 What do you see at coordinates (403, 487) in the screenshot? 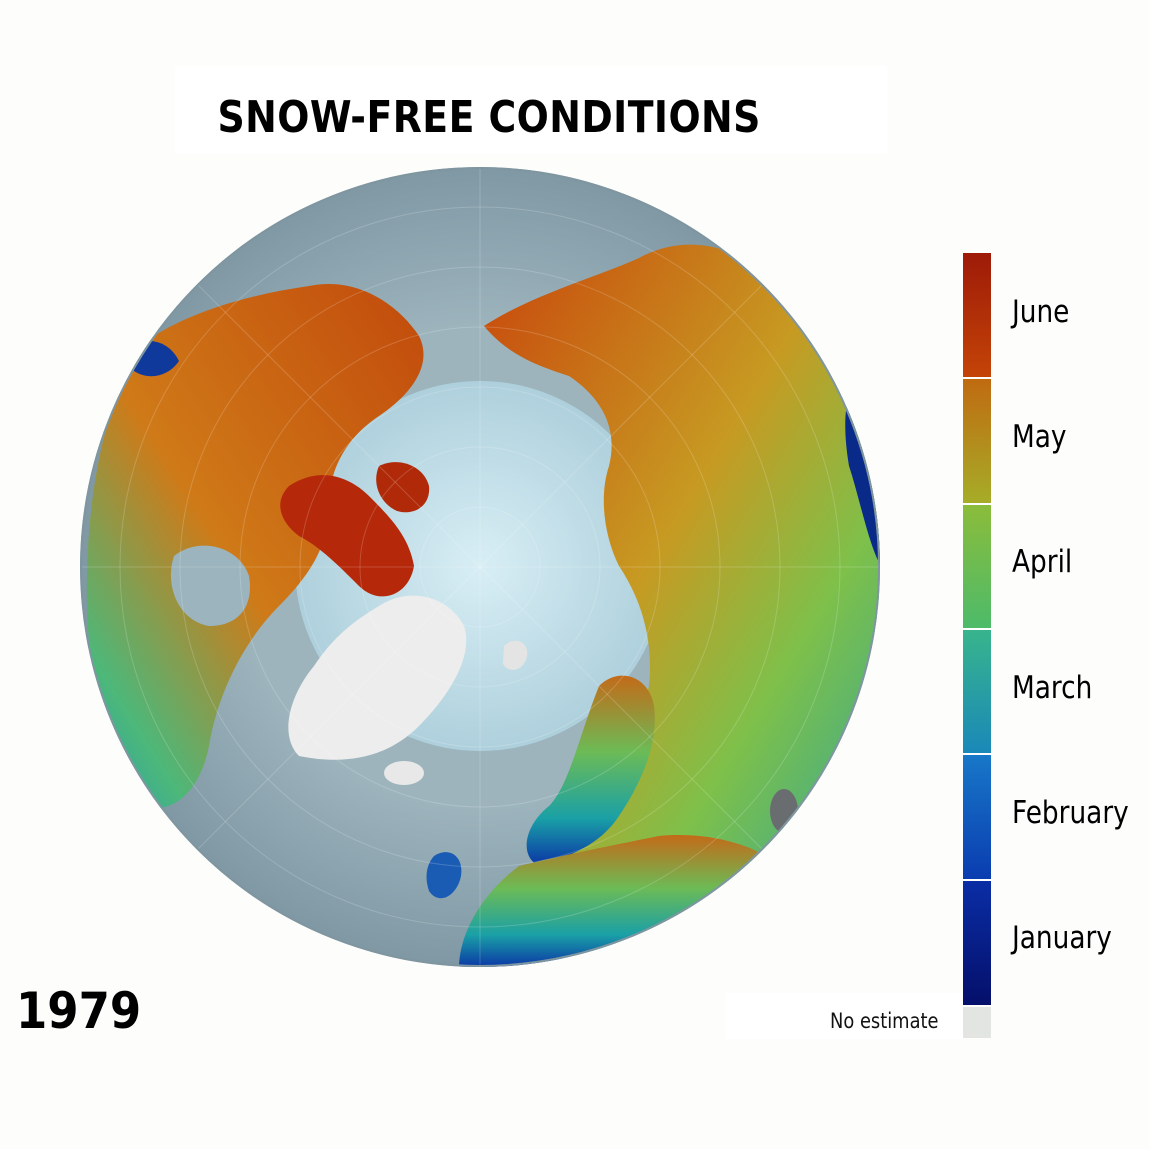
I see `arctic-island` at bounding box center [403, 487].